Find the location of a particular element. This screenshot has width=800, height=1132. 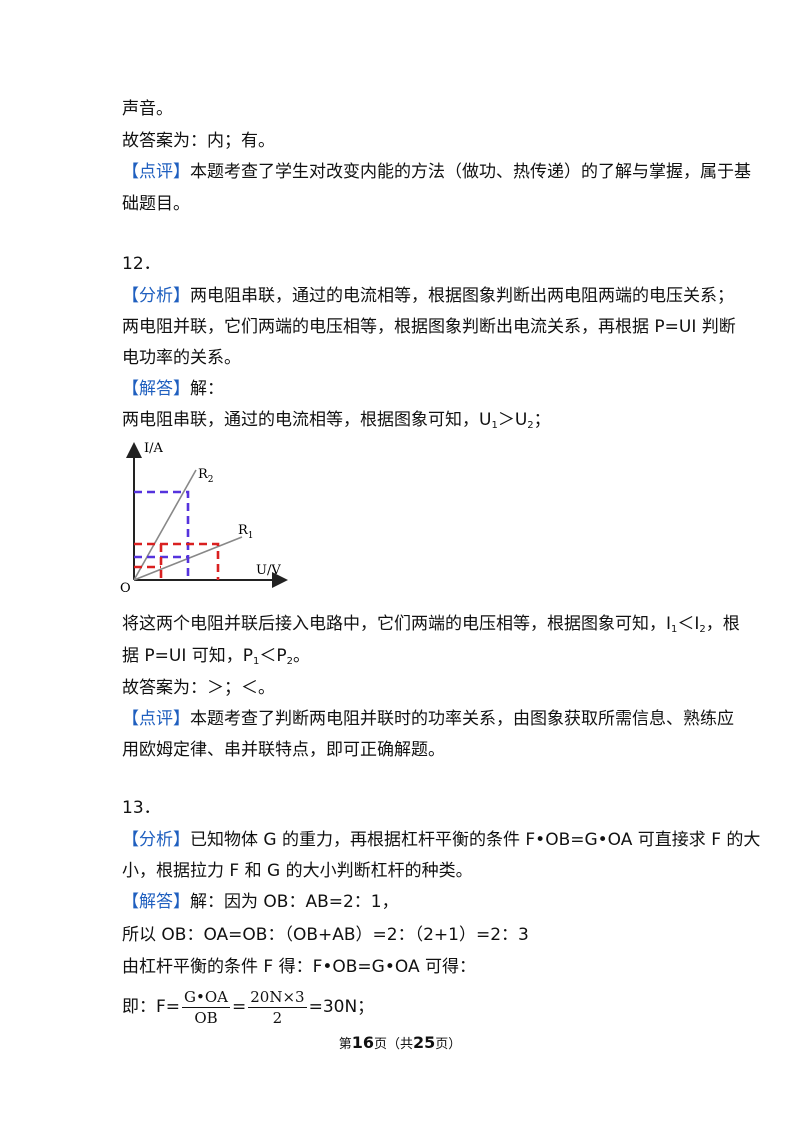

question-number: 12． is located at coordinates (141, 264).